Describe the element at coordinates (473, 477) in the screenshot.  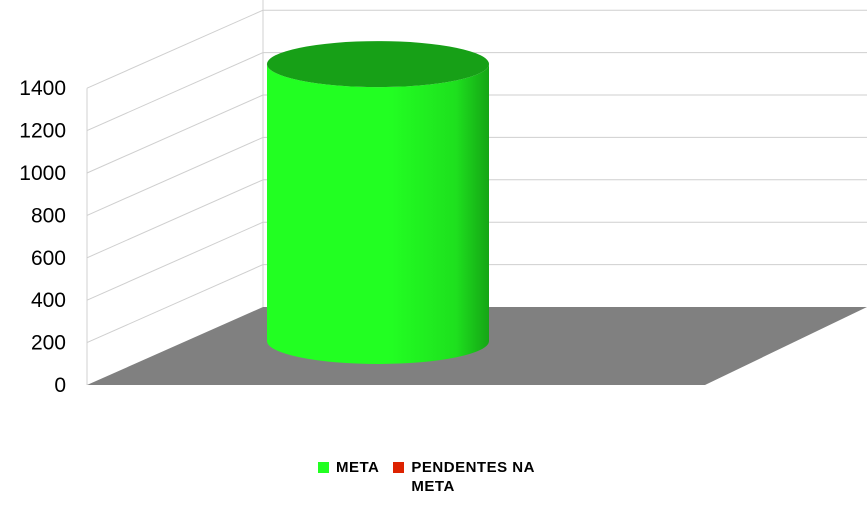
I see `legend-label-pendentes: PENDENTES NA META` at that location.